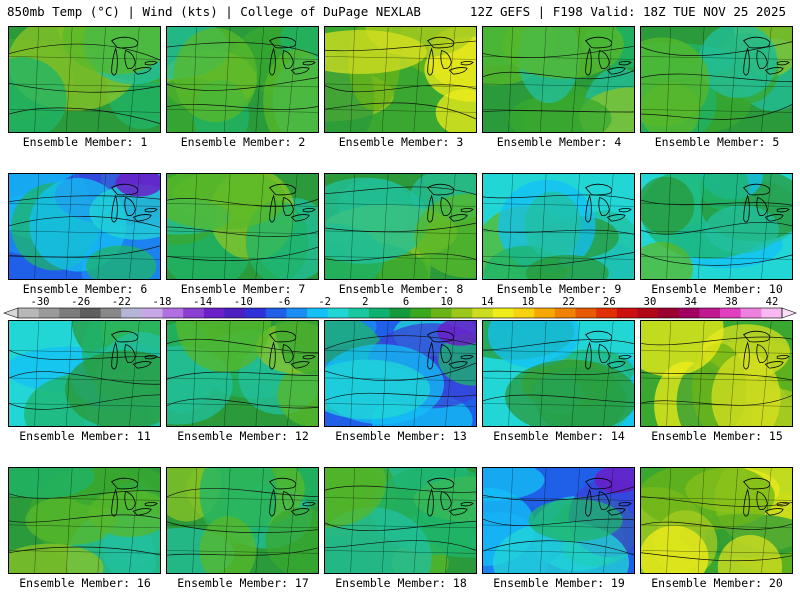 Image resolution: width=800 pixels, height=600 pixels. Describe the element at coordinates (243, 436) in the screenshot. I see `ensemble-member-label: Ensemble Member: 12` at that location.